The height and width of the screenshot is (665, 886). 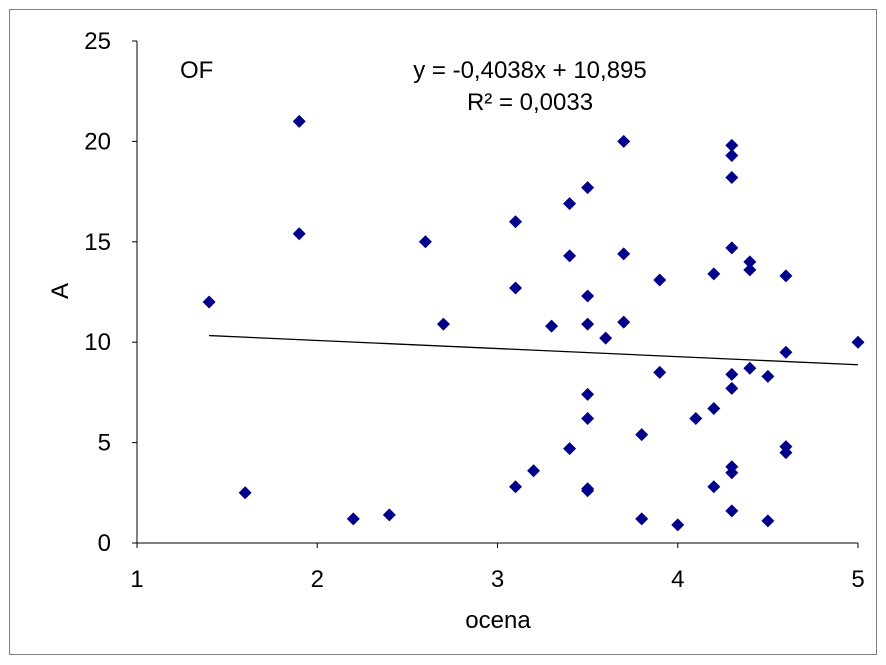 I want to click on y-tick-label: 5, so click(x=104, y=443).